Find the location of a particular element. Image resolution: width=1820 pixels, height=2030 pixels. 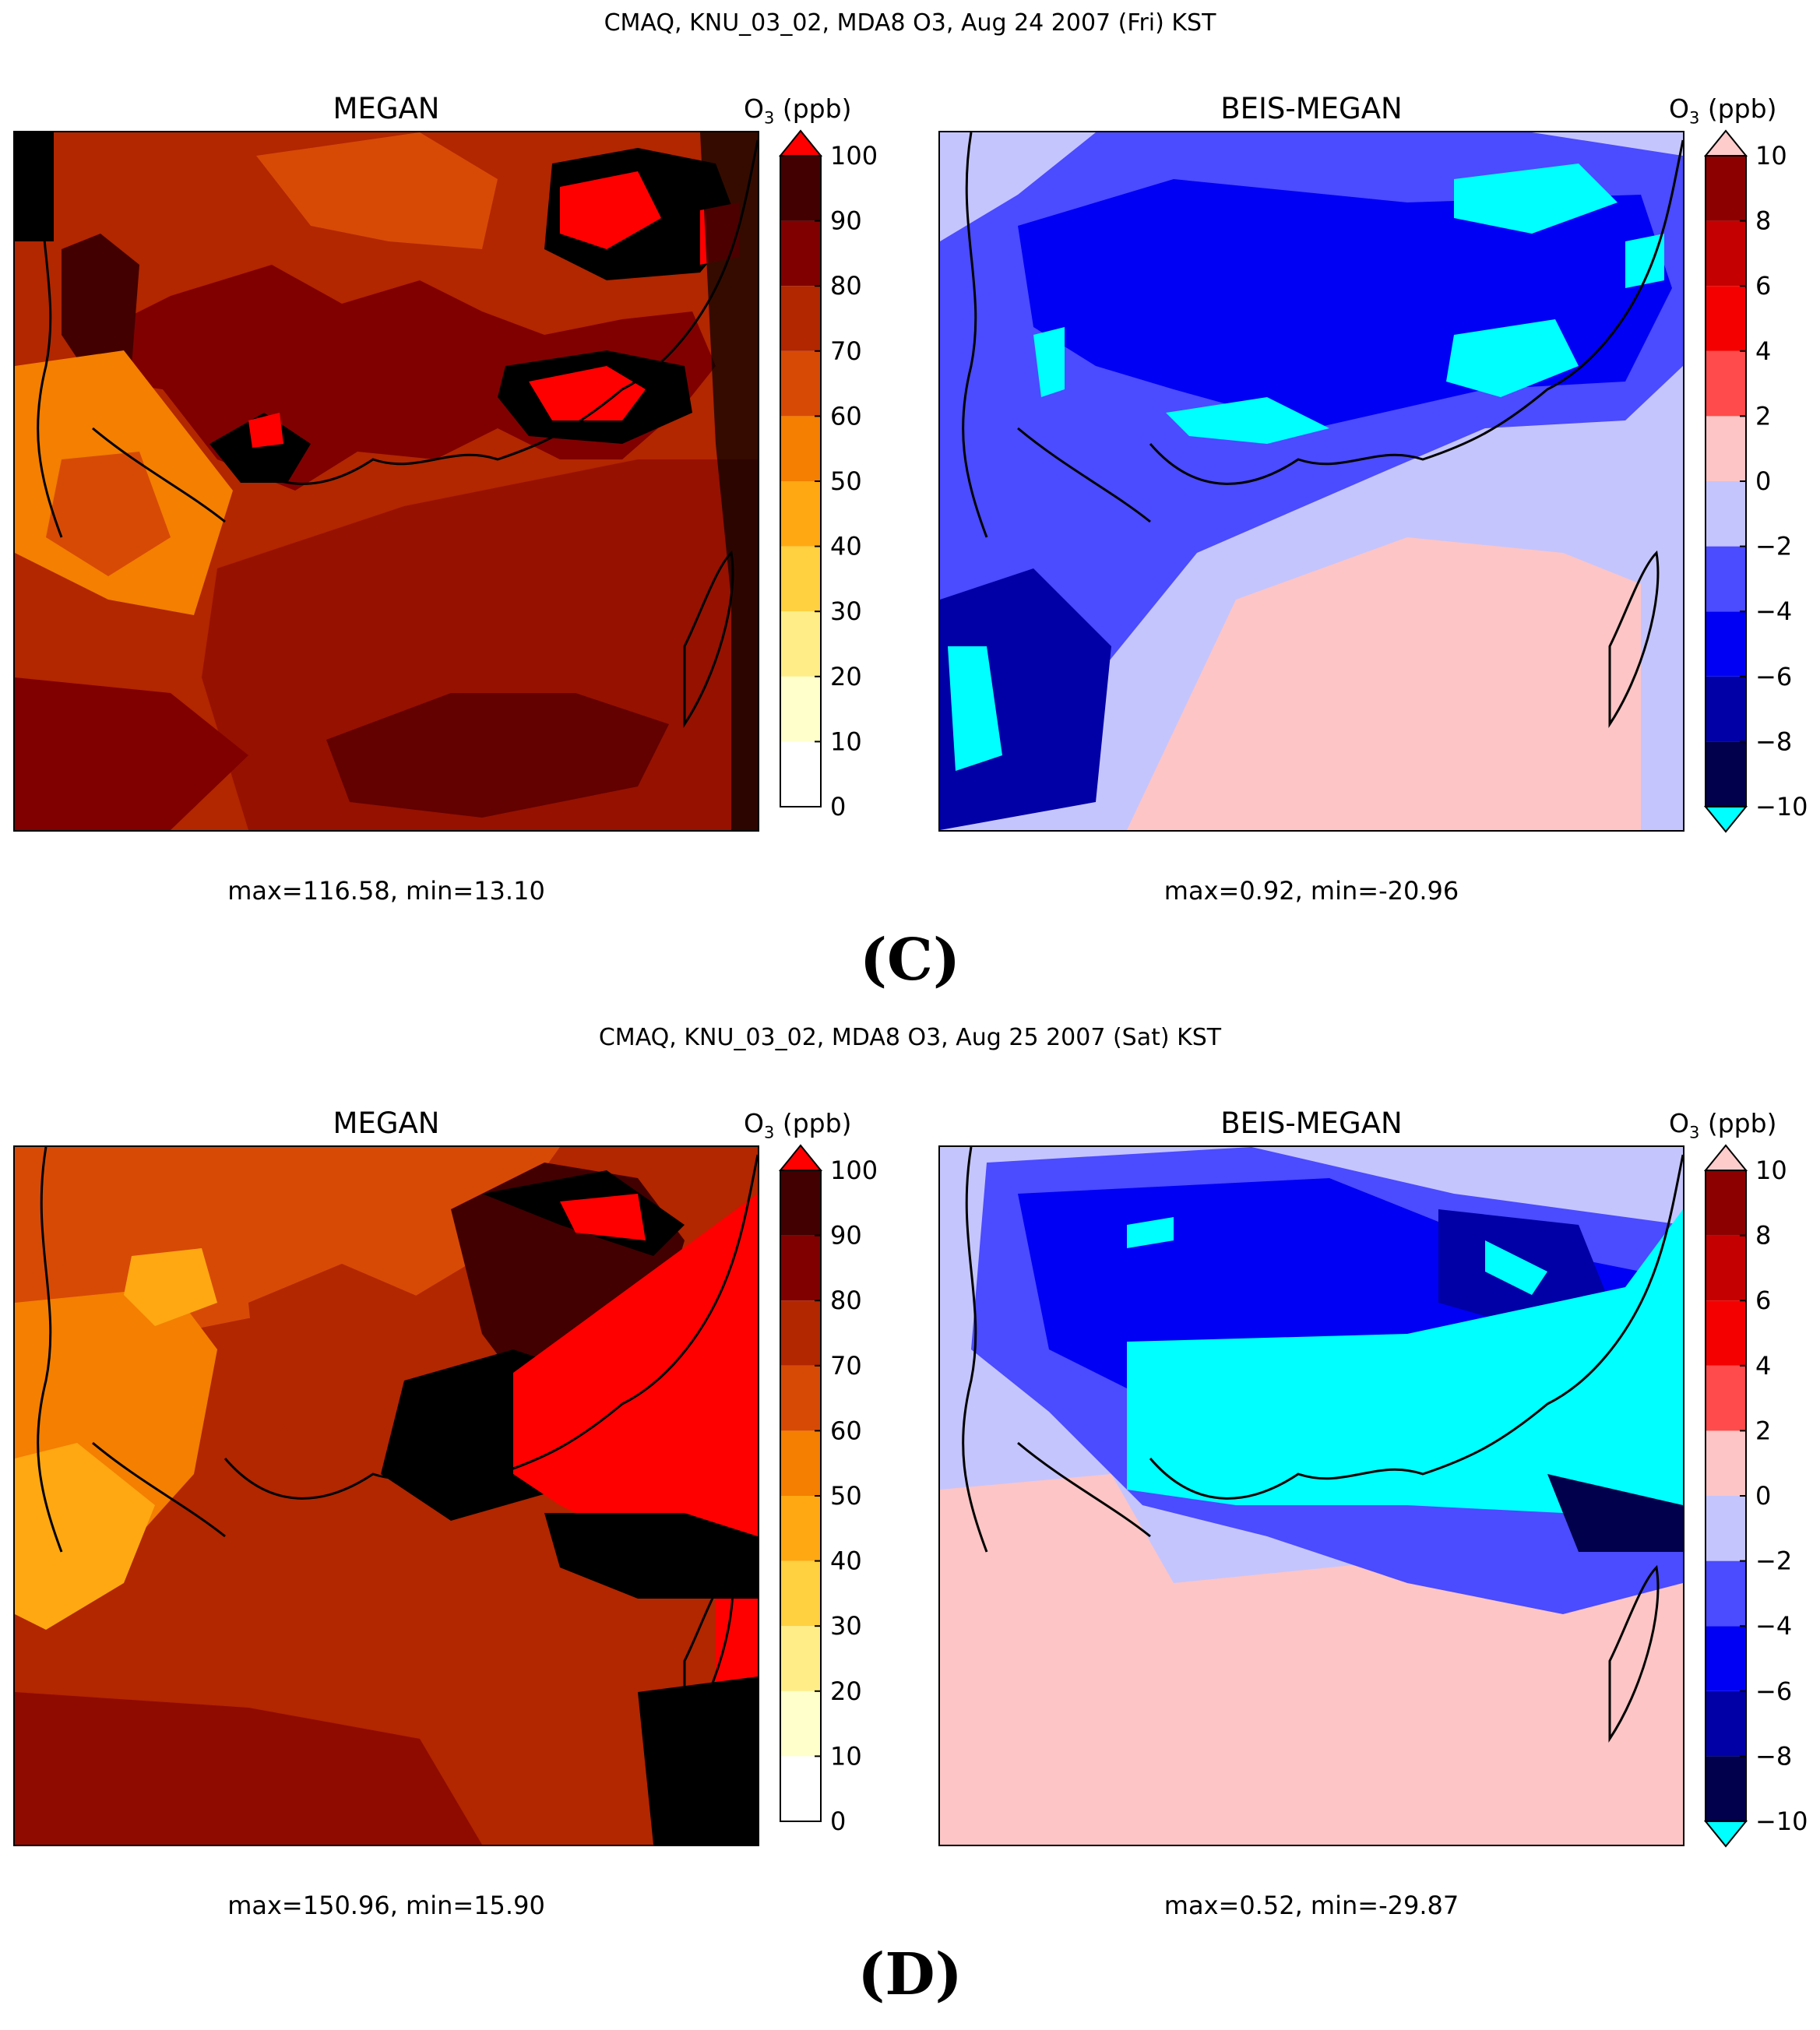

colorbar-tick-label: 100 is located at coordinates (854, 156).